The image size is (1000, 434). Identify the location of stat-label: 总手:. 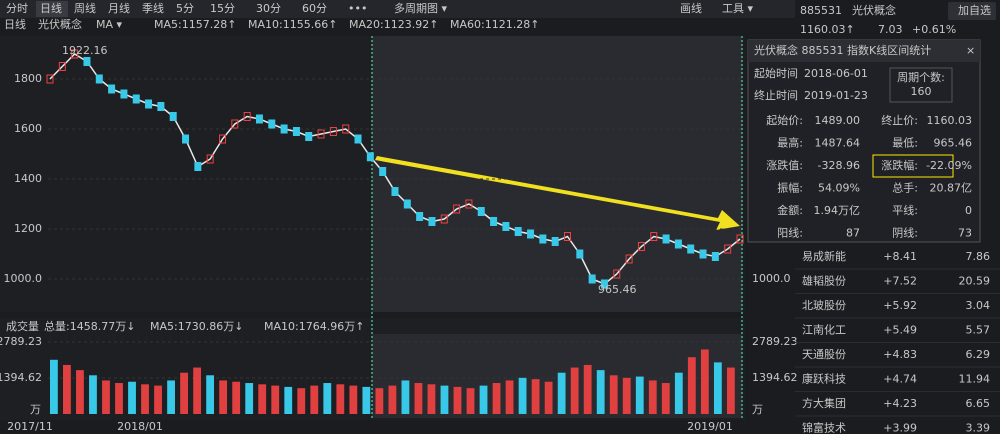
(905, 188).